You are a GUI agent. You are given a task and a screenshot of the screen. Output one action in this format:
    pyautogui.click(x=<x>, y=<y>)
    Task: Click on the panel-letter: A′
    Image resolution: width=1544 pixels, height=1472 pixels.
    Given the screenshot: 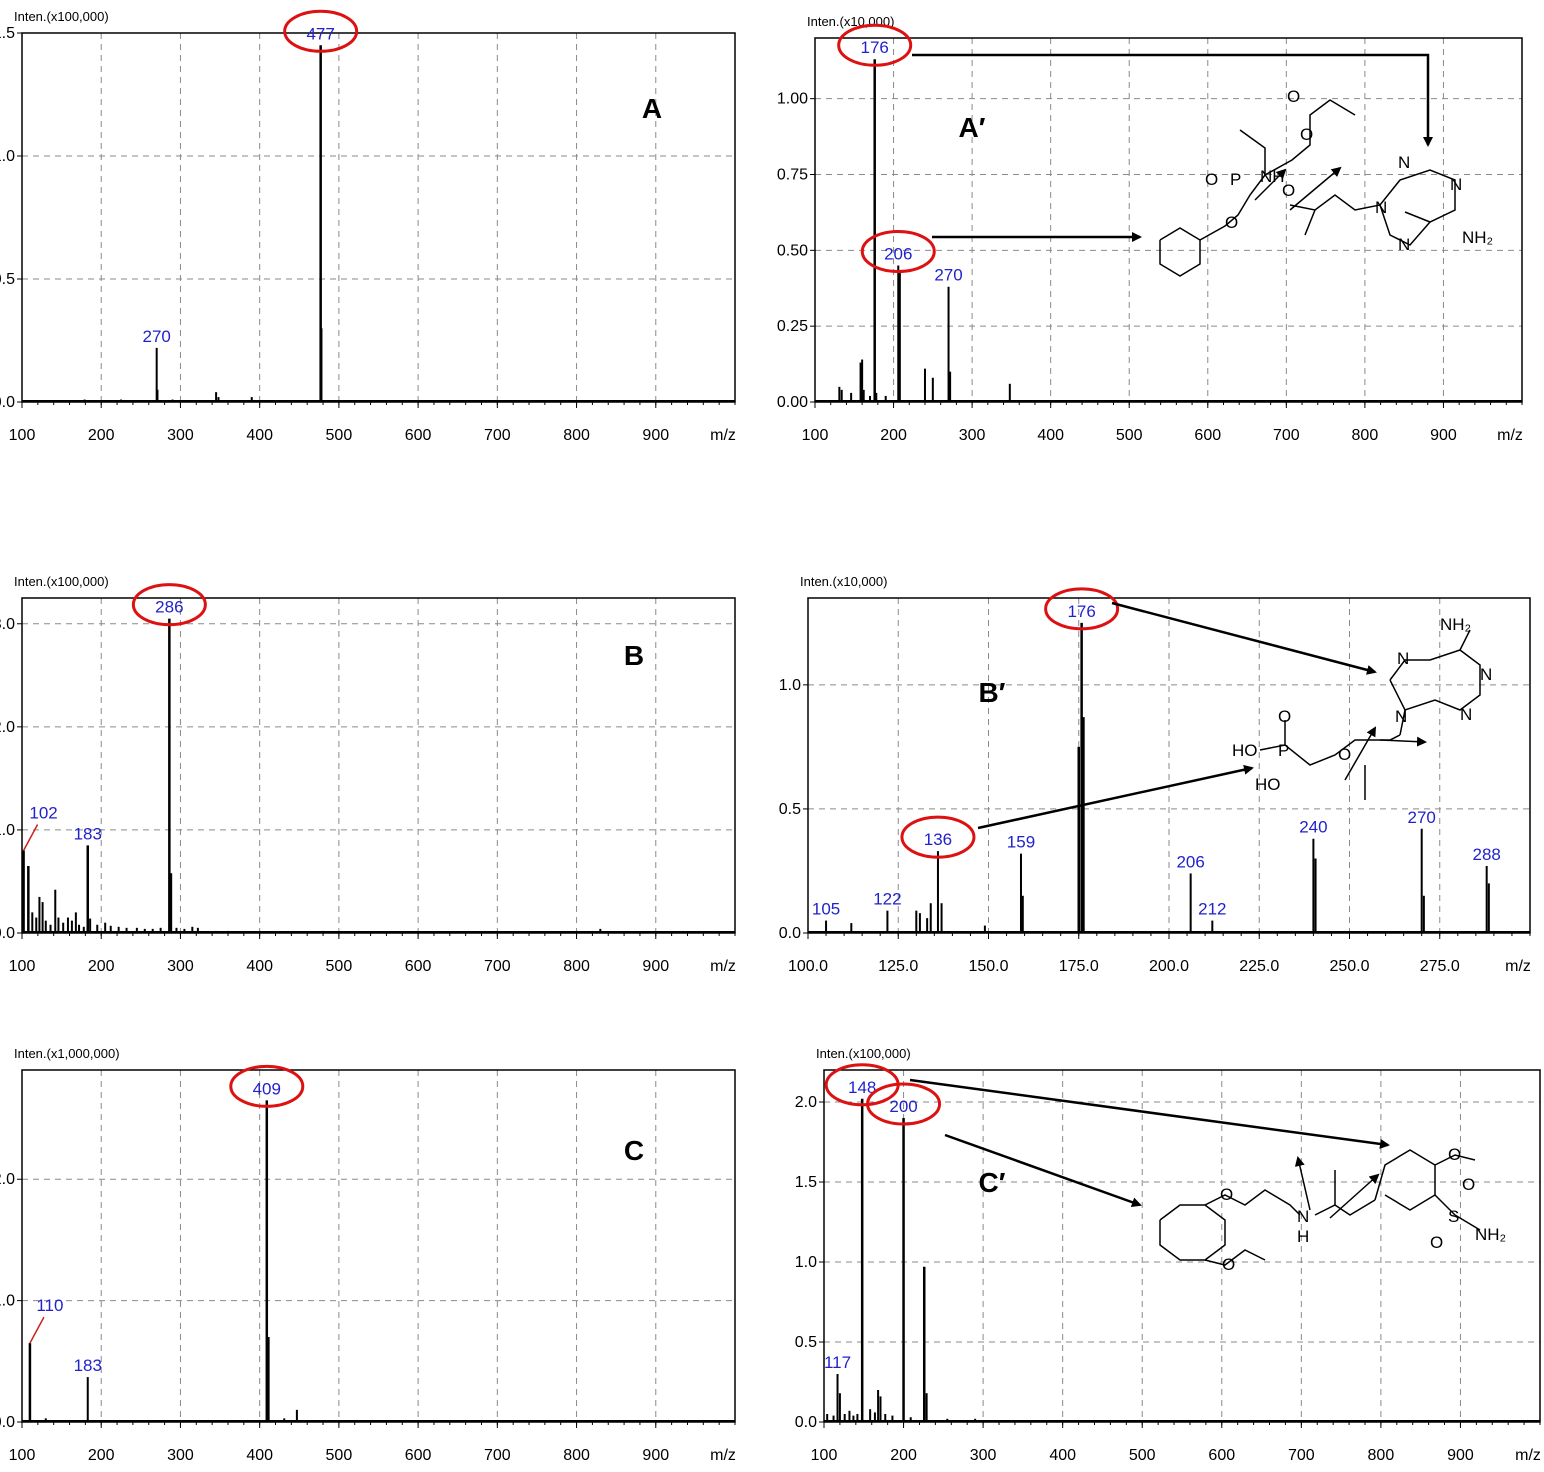 What is the action you would take?
    pyautogui.click(x=972, y=127)
    